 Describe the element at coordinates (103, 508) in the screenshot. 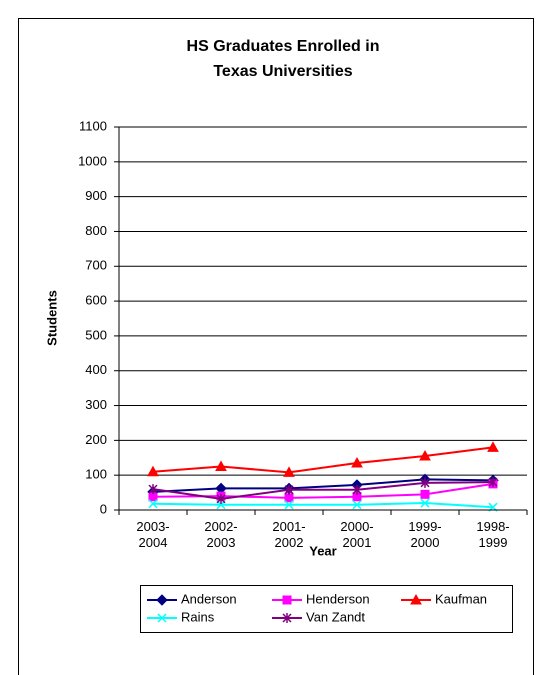

I see `y-tick-label: 0` at that location.